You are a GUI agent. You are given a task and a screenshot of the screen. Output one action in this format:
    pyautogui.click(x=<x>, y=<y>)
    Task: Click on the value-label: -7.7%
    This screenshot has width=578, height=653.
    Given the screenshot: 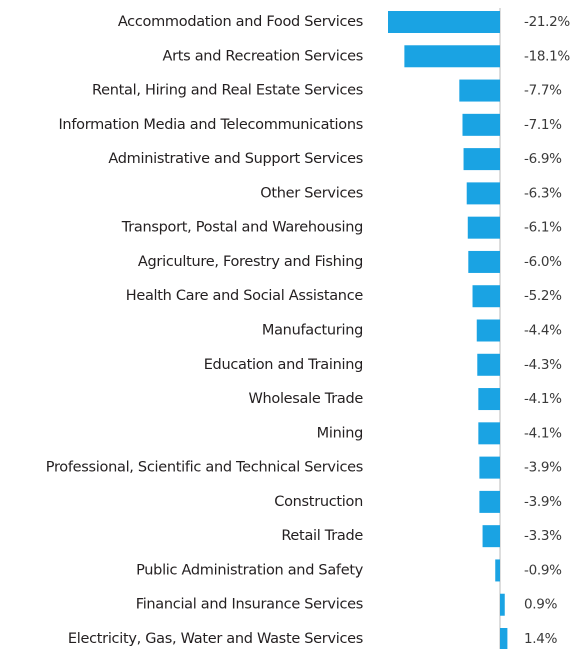 What is the action you would take?
    pyautogui.click(x=543, y=91)
    